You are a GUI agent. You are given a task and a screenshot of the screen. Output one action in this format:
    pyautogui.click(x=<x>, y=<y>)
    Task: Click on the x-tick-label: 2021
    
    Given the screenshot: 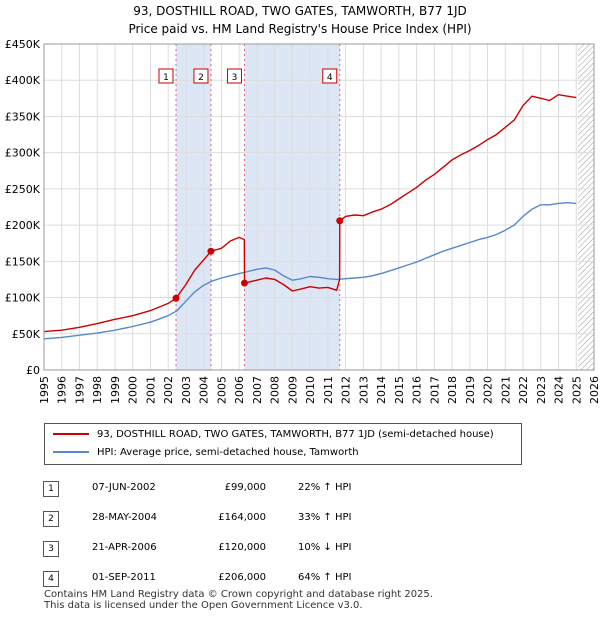 What is the action you would take?
    pyautogui.click(x=505, y=390)
    